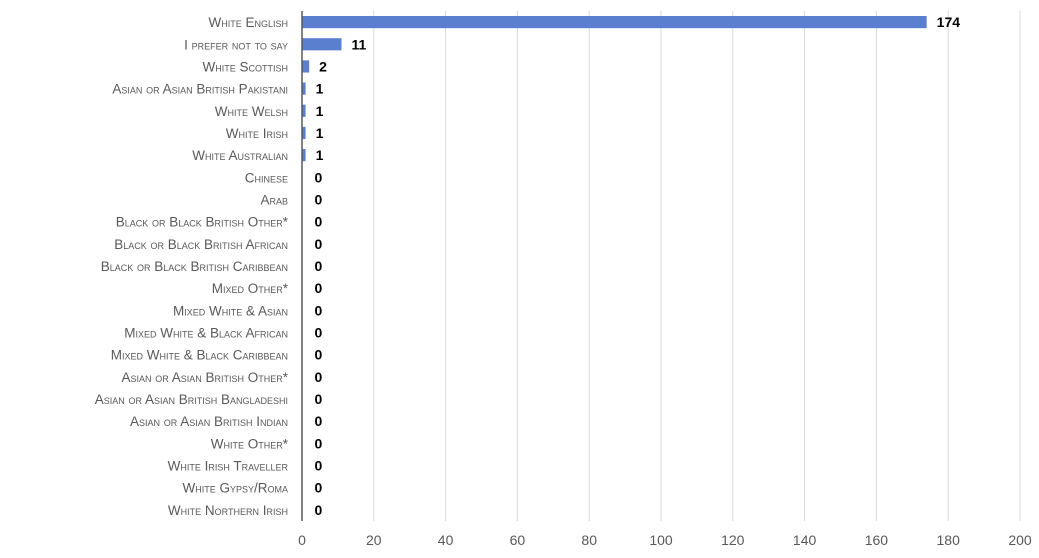 The width and height of the screenshot is (1039, 558). What do you see at coordinates (200, 89) in the screenshot?
I see `category-label: Asian or Asian British Pakistani` at bounding box center [200, 89].